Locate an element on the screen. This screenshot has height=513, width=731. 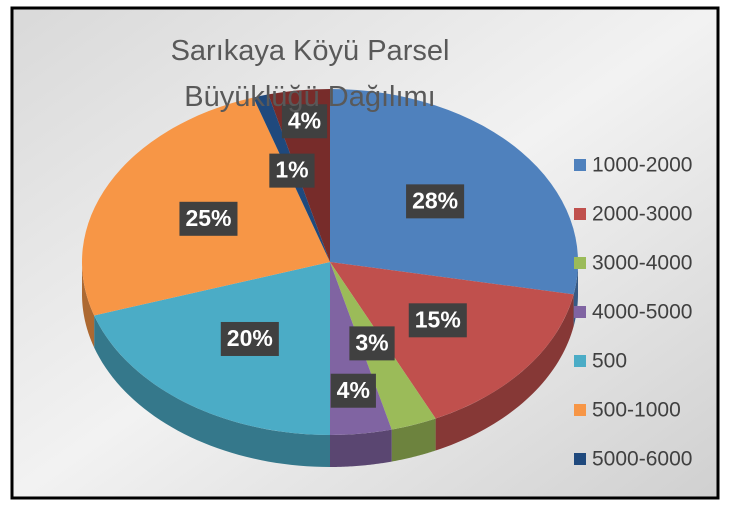
legend-label: 500 is located at coordinates (609, 361).